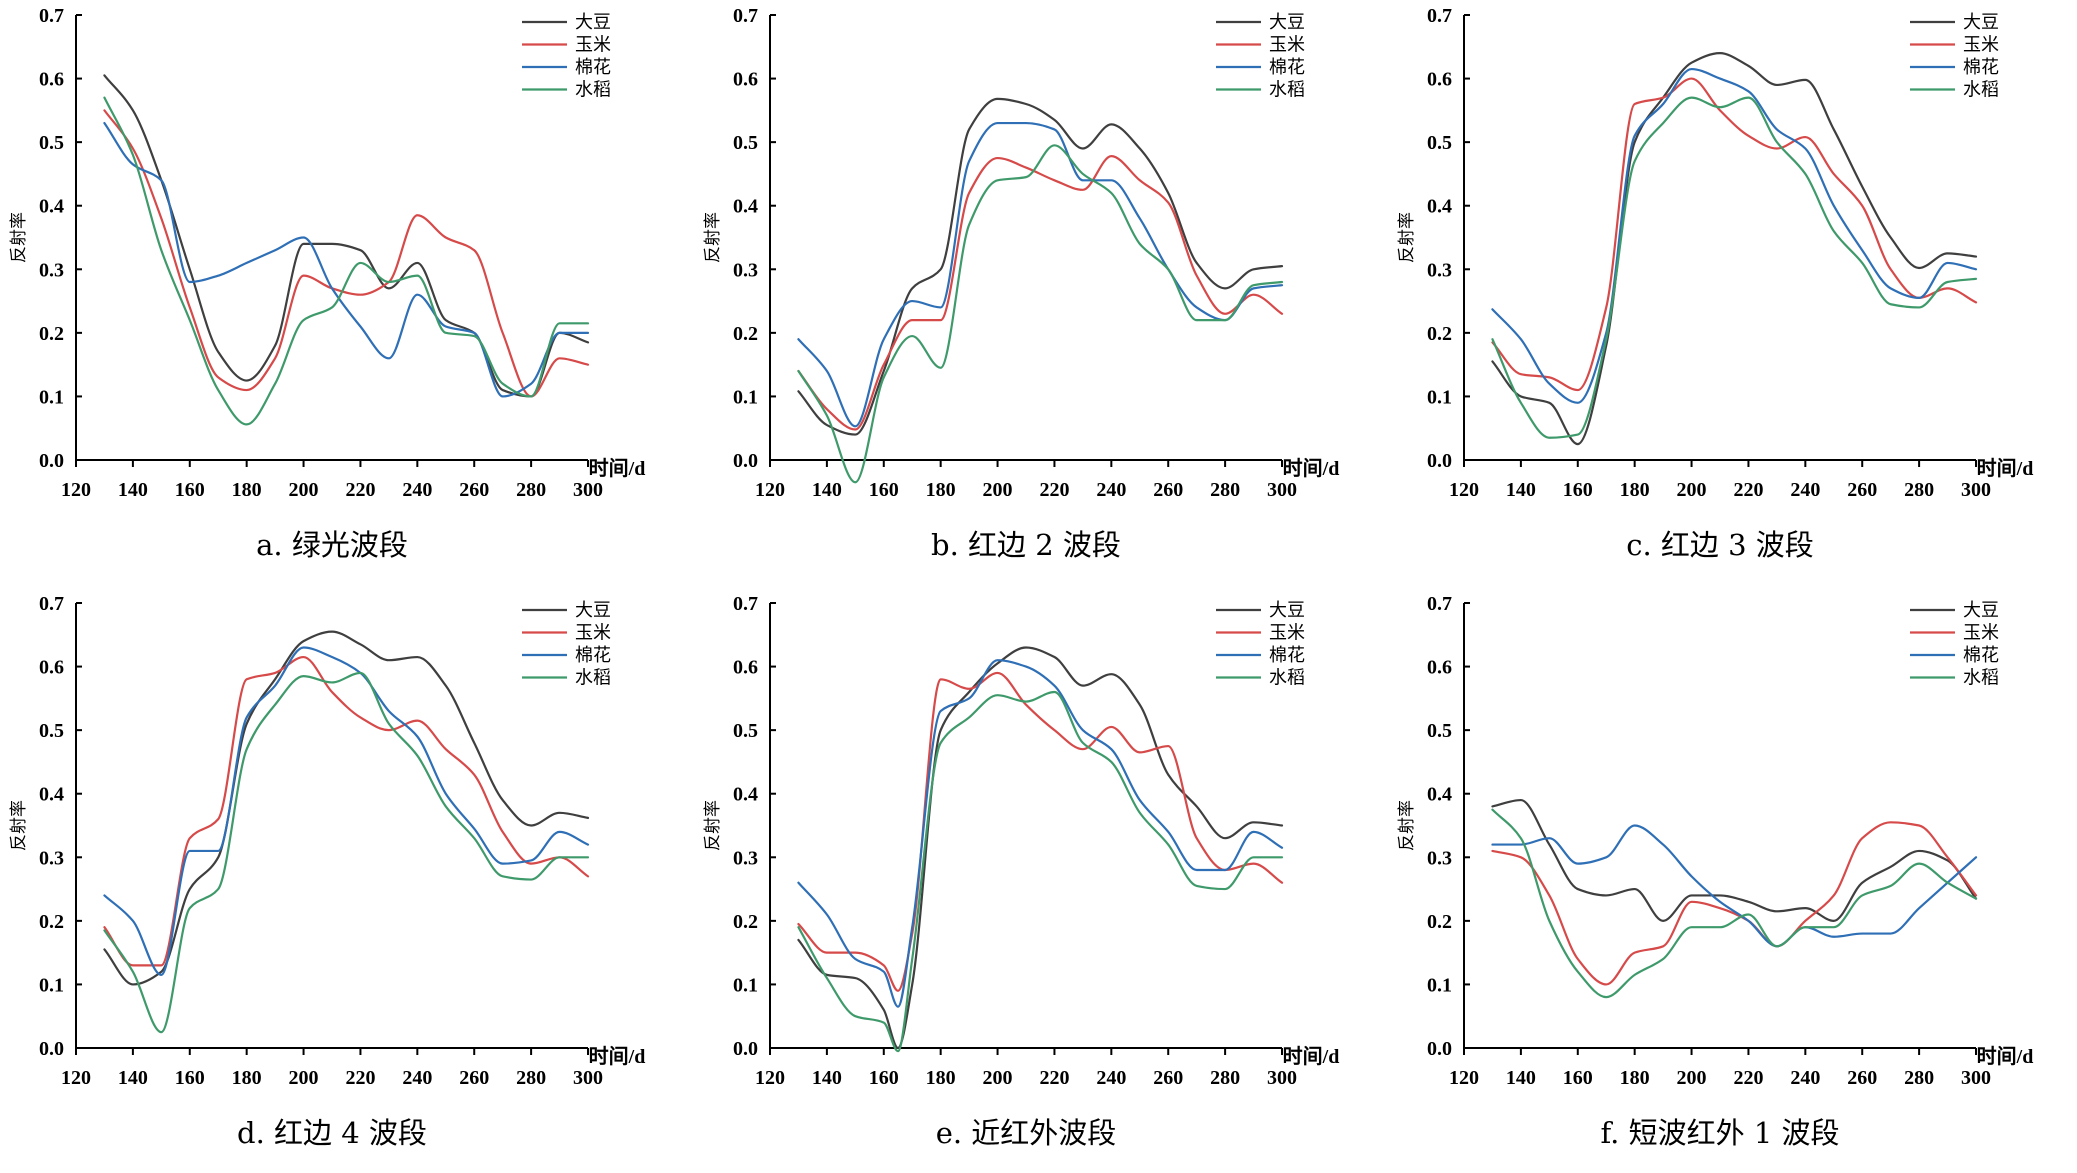 This screenshot has width=2077, height=1173. What do you see at coordinates (1720, 545) in the screenshot?
I see `caption-c: c. 红边 3 波段` at bounding box center [1720, 545].